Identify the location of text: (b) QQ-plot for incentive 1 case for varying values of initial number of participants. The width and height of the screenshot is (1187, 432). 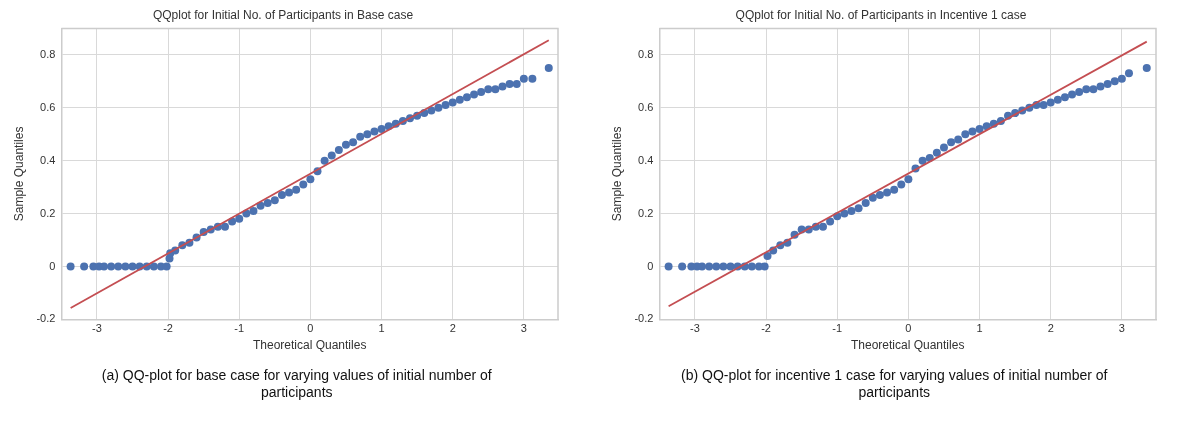
(894, 384).